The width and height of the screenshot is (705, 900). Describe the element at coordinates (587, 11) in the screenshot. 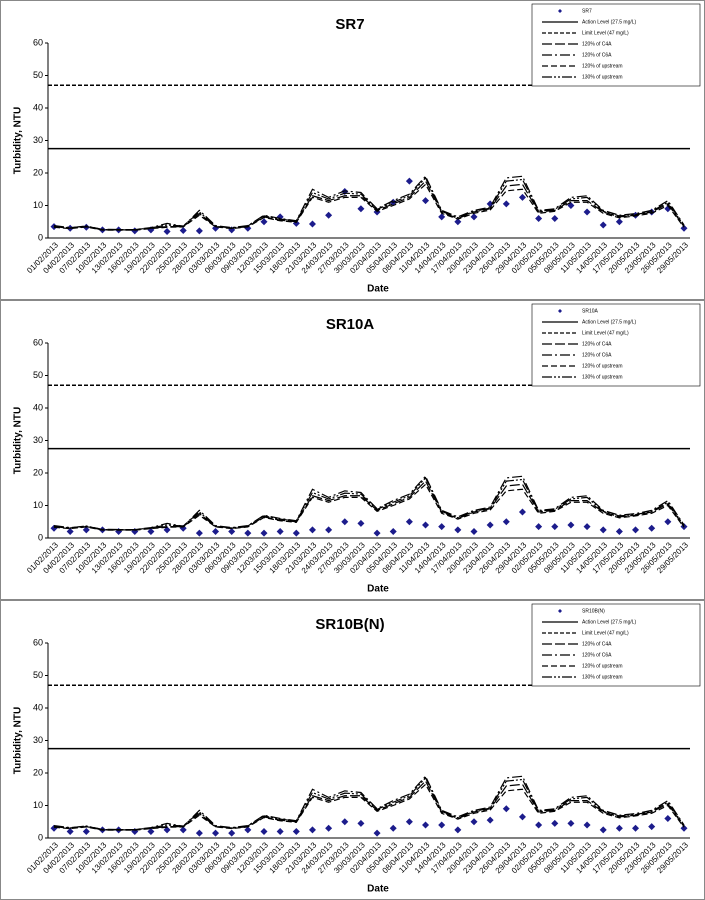

I see `legend-label: SR7` at that location.